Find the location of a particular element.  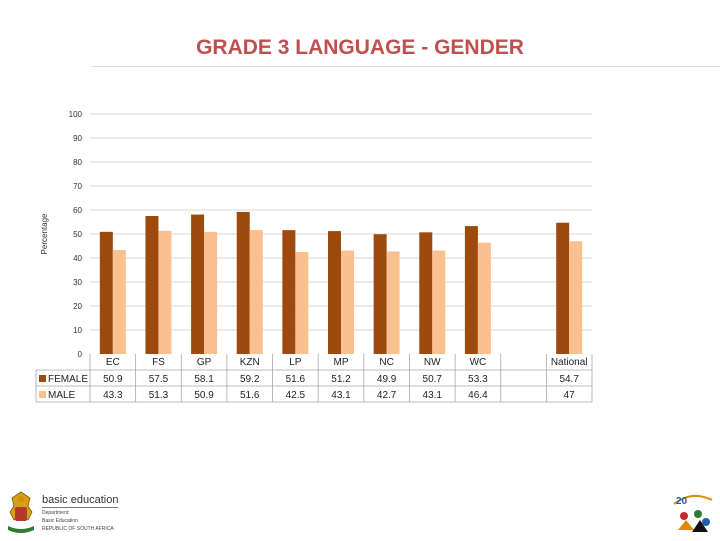

data-label: 47 is located at coordinates (570, 395).